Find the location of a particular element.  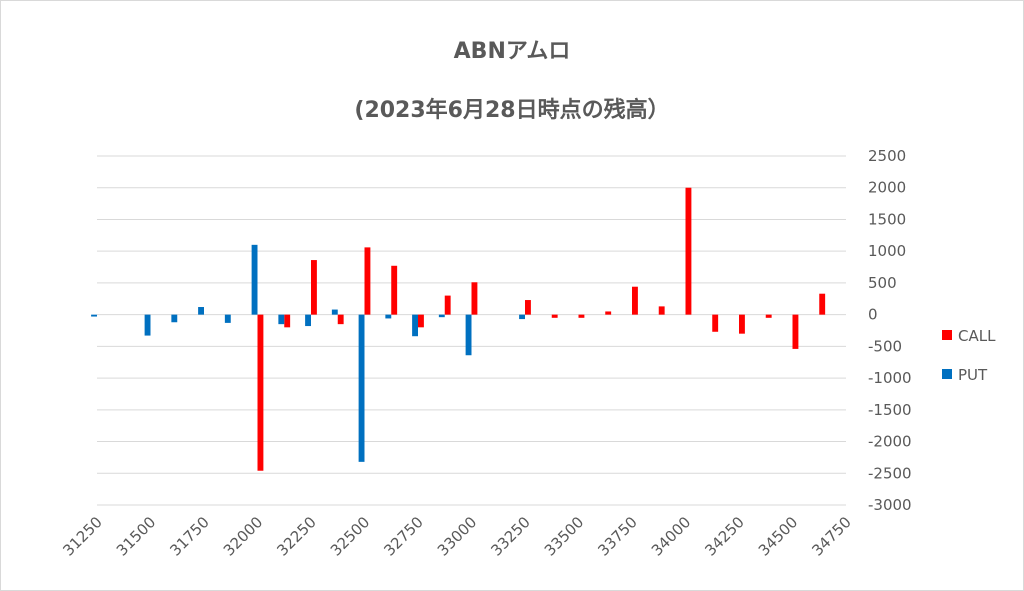

y-tick-label: 1000 is located at coordinates (887, 251).